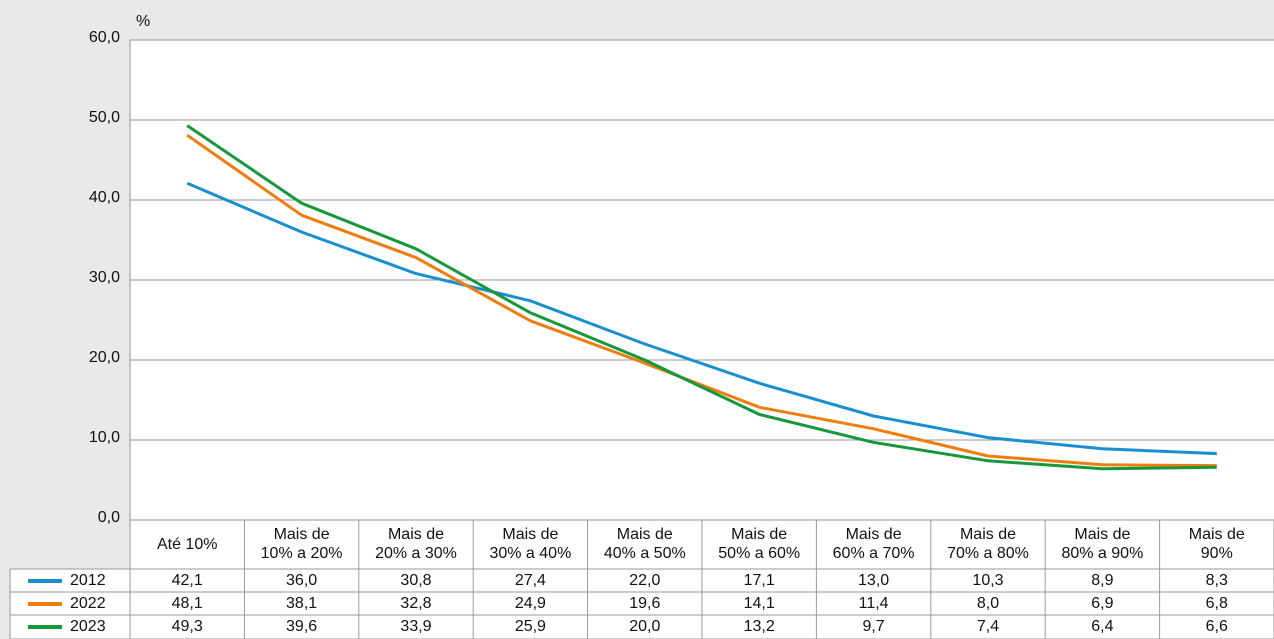  I want to click on x-tick-label: Mais de 60% a 70%, so click(873, 544).